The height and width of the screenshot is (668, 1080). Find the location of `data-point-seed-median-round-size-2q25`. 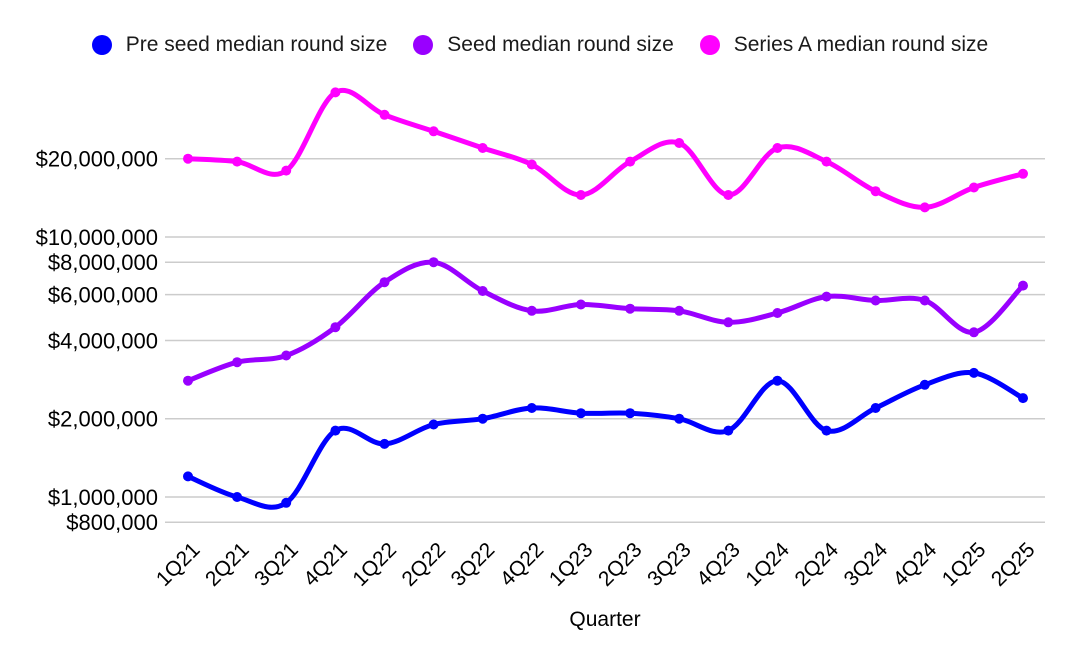

data-point-seed-median-round-size-2q25 is located at coordinates (1023, 285).